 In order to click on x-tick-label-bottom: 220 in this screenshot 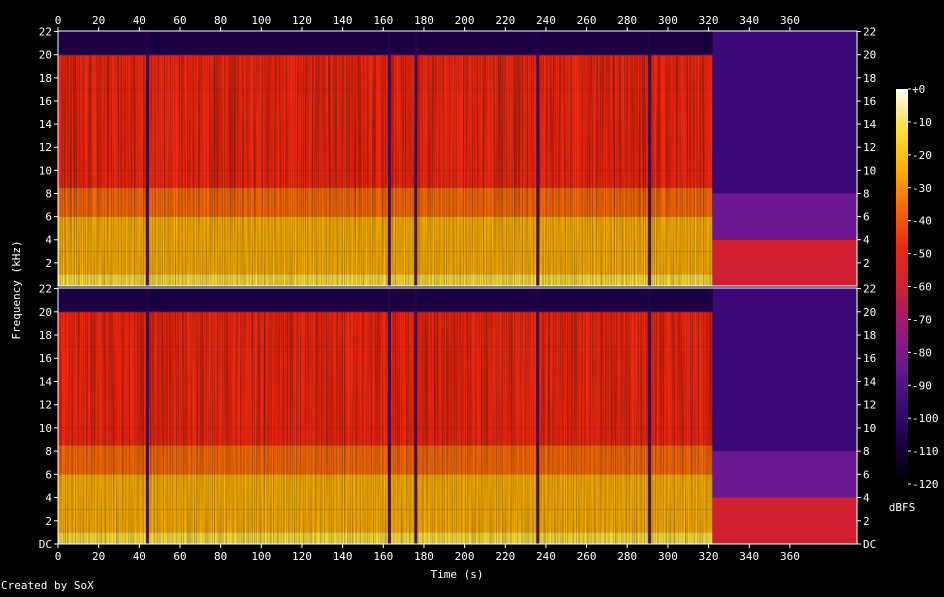, I will do `click(505, 556)`.